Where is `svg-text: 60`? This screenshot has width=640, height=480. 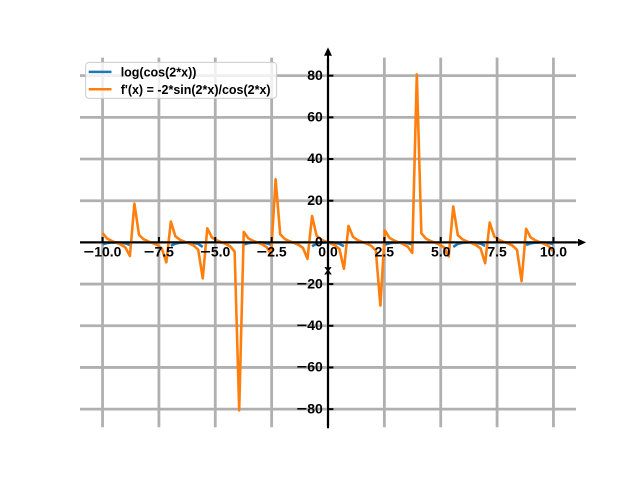
svg-text: 60 is located at coordinates (315, 117).